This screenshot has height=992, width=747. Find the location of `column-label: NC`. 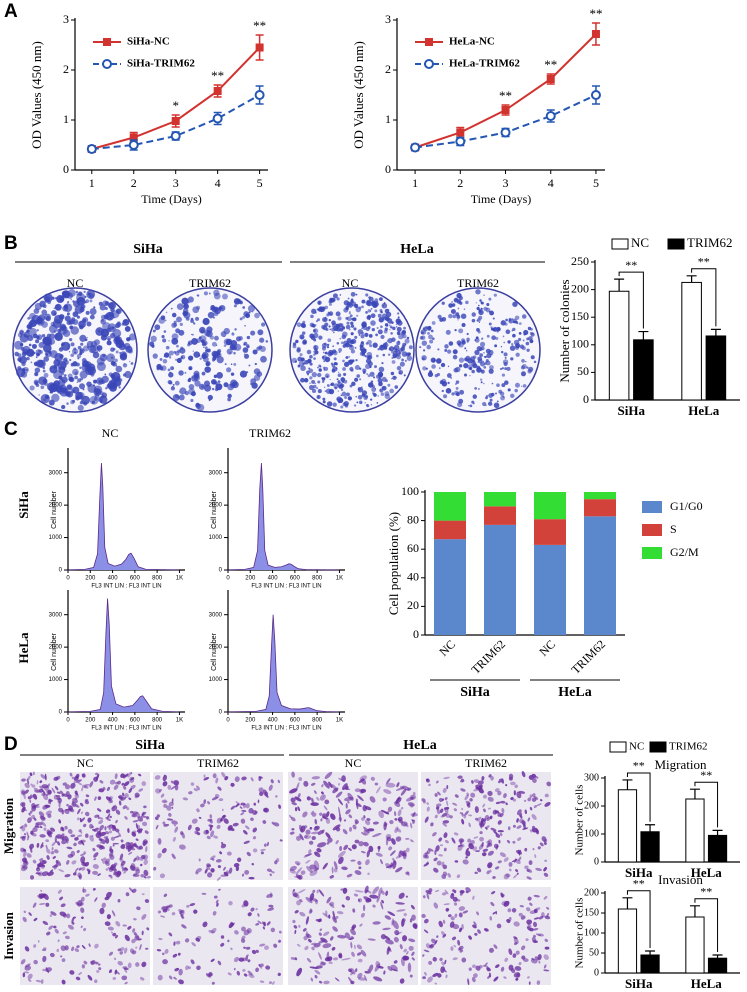

column-label: NC is located at coordinates (350, 283).